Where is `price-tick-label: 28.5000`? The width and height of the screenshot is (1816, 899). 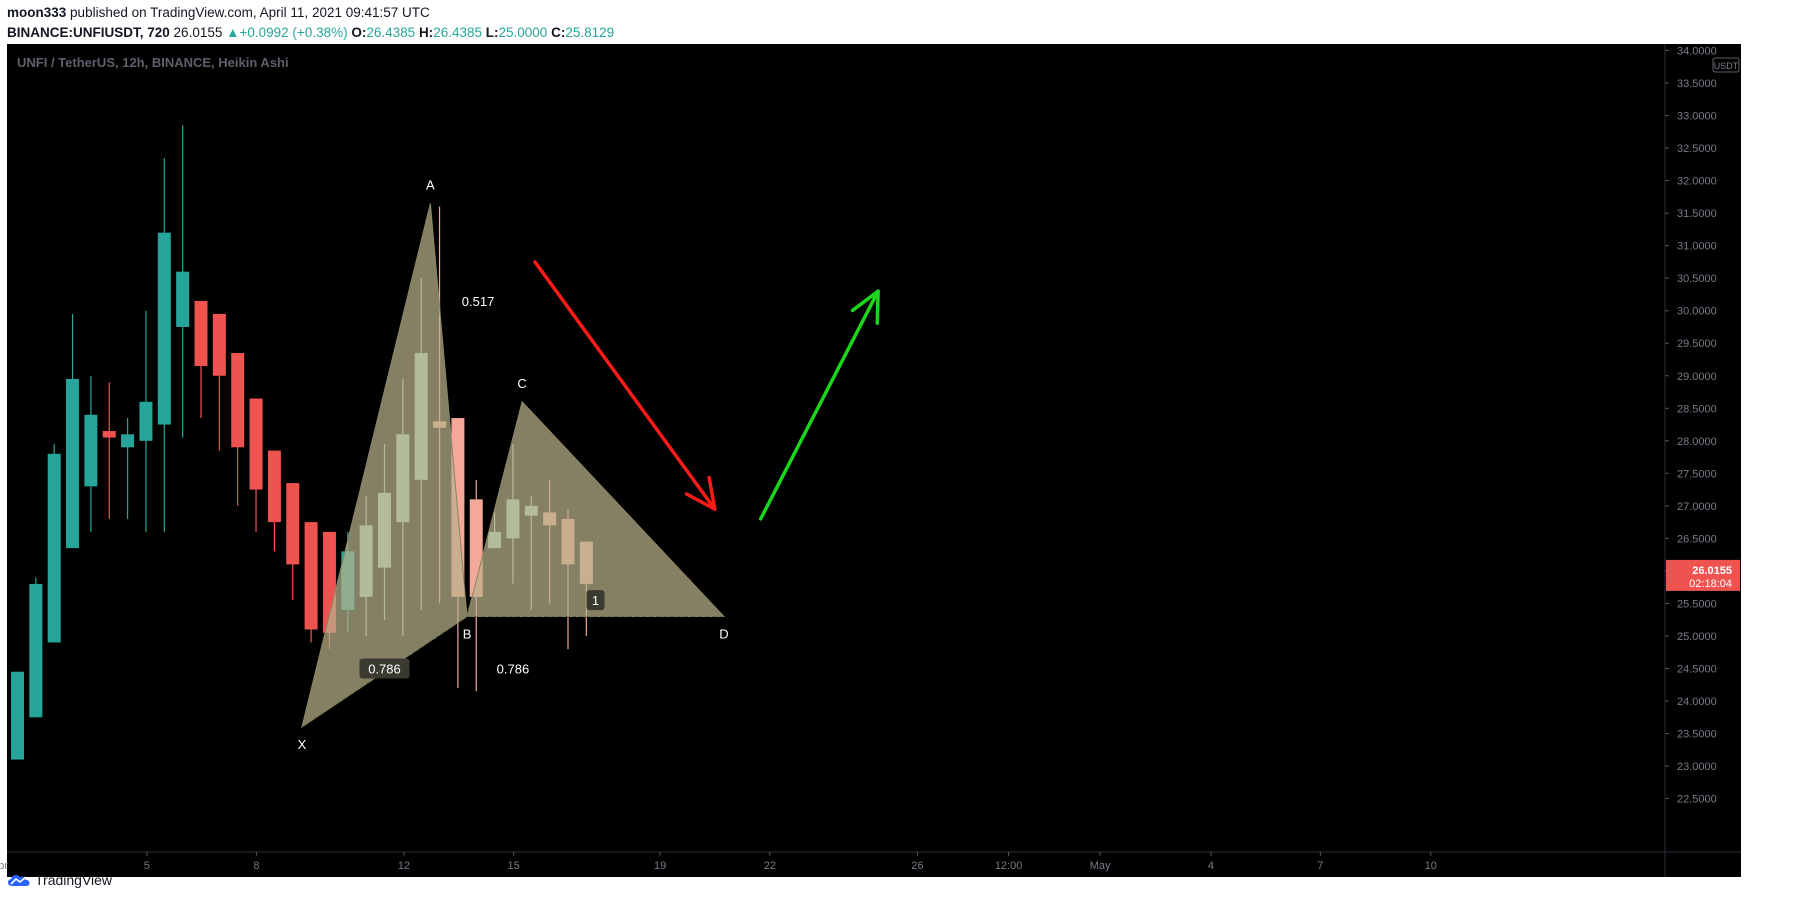 price-tick-label: 28.5000 is located at coordinates (1697, 409).